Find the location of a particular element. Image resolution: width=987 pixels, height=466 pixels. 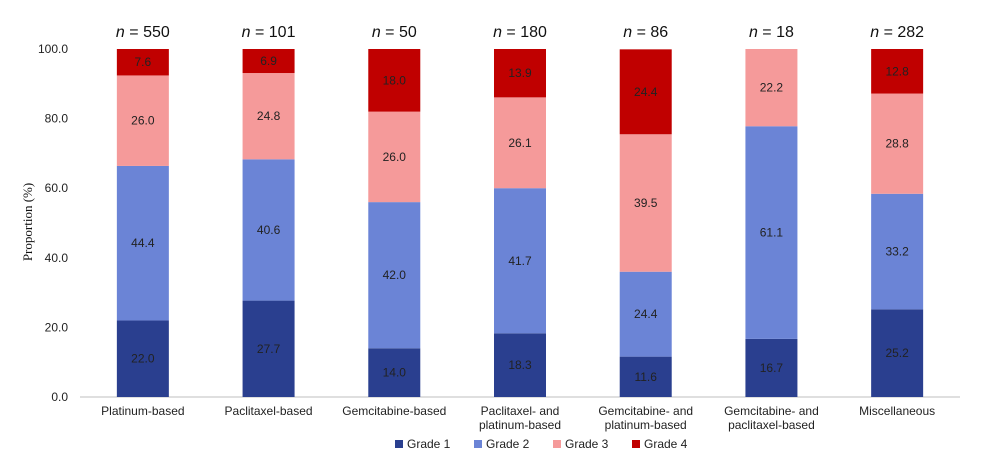

data-label: 22.2 is located at coordinates (772, 88).